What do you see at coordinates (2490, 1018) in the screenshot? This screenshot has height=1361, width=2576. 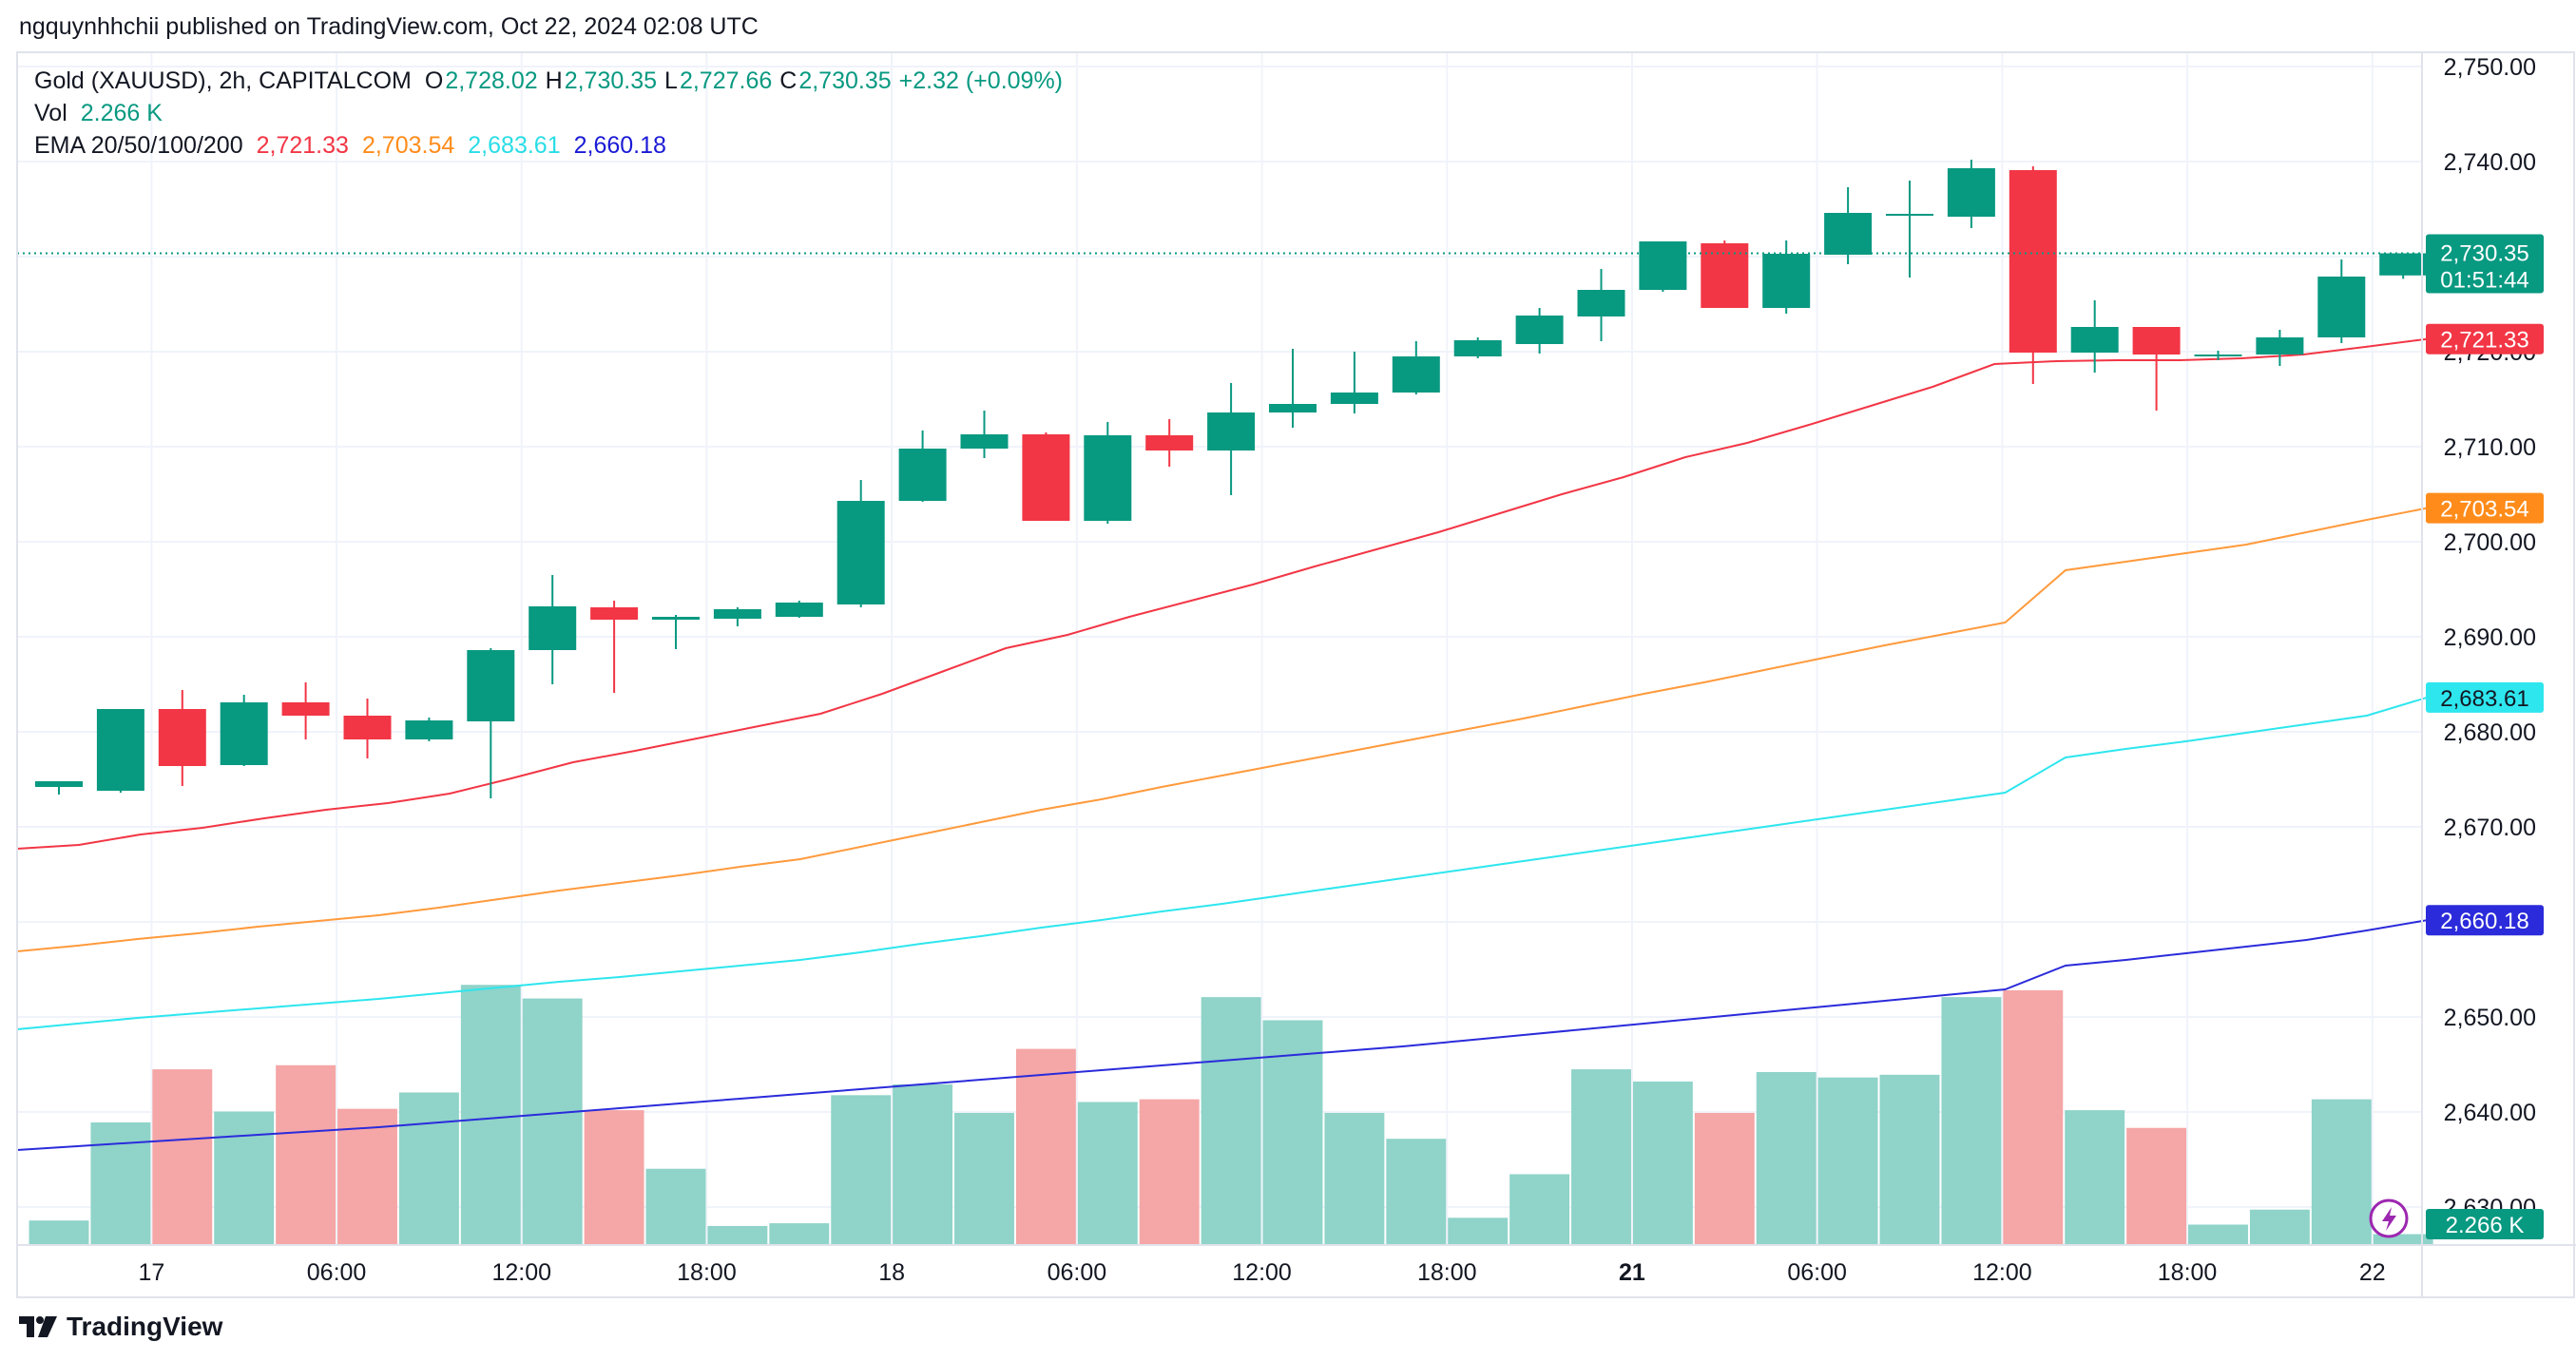 I see `price-tick-label: 2,650.00` at bounding box center [2490, 1018].